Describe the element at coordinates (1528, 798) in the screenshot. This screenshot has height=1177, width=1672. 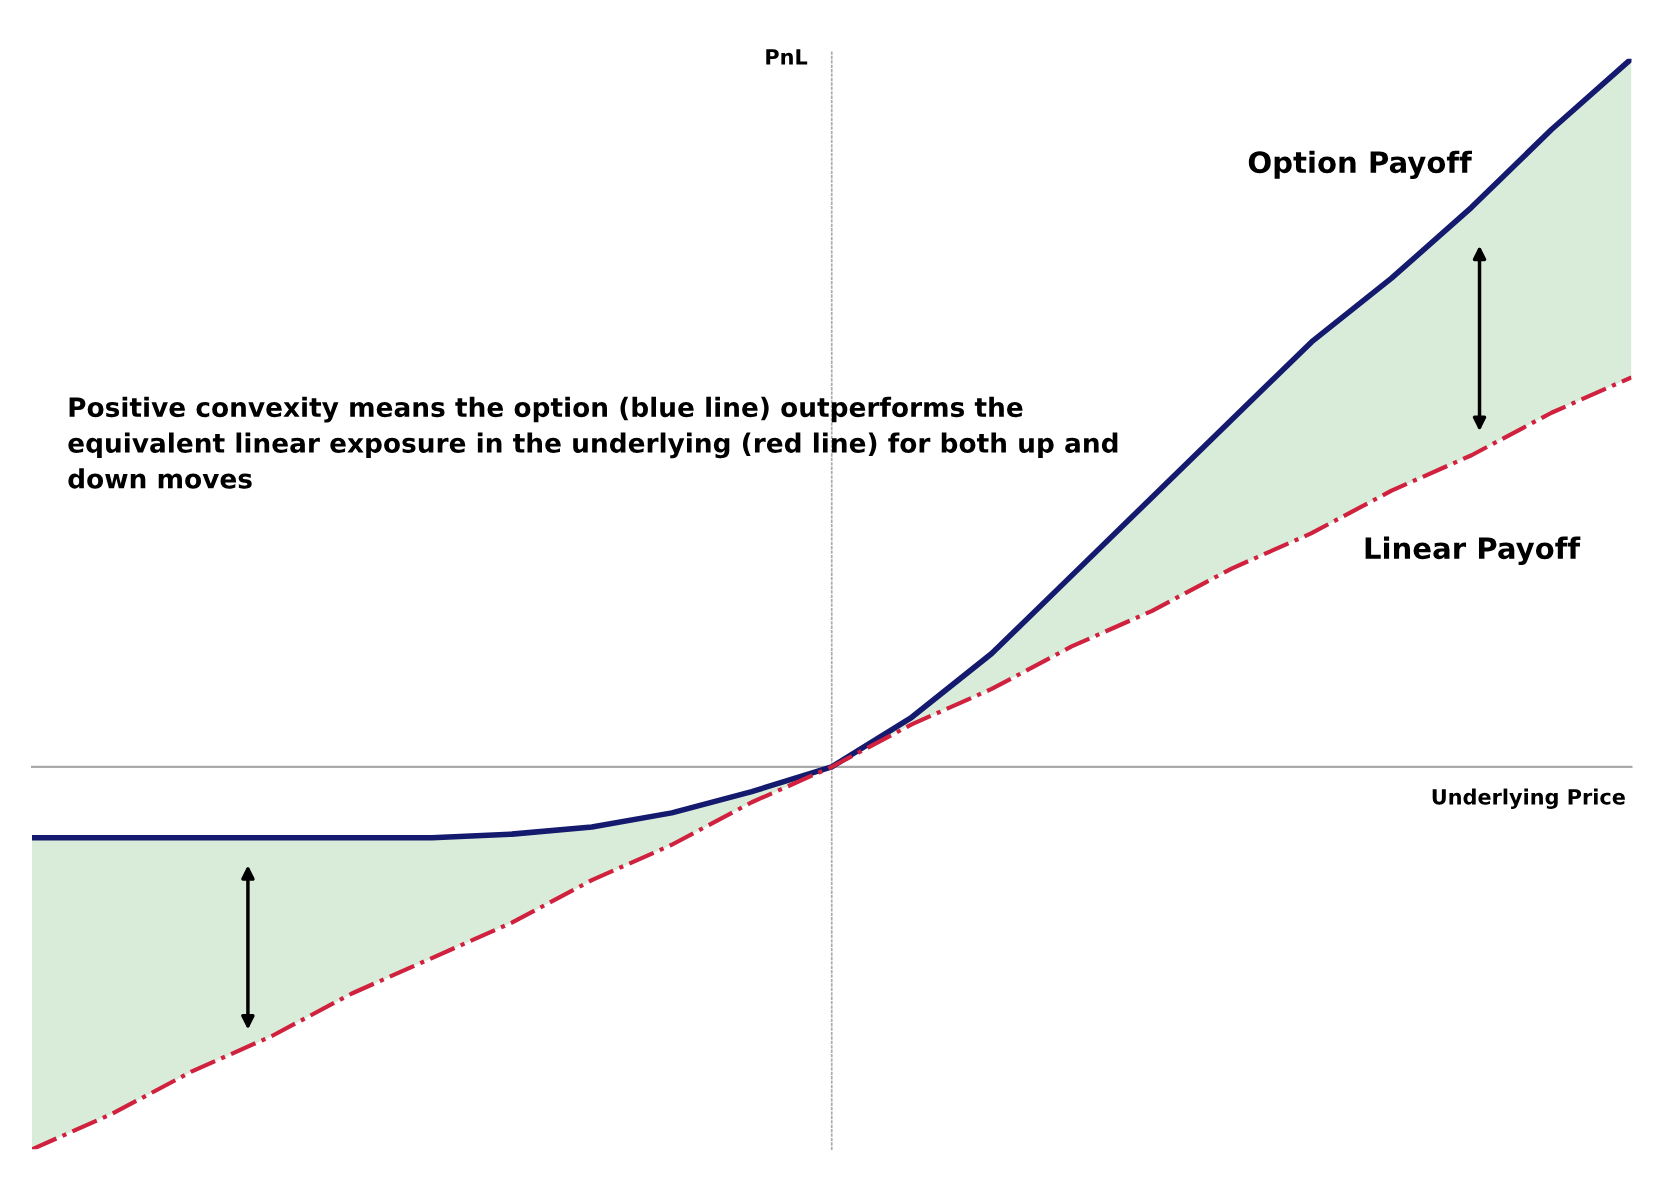
I see `x-axis-title: Underlying Price` at that location.